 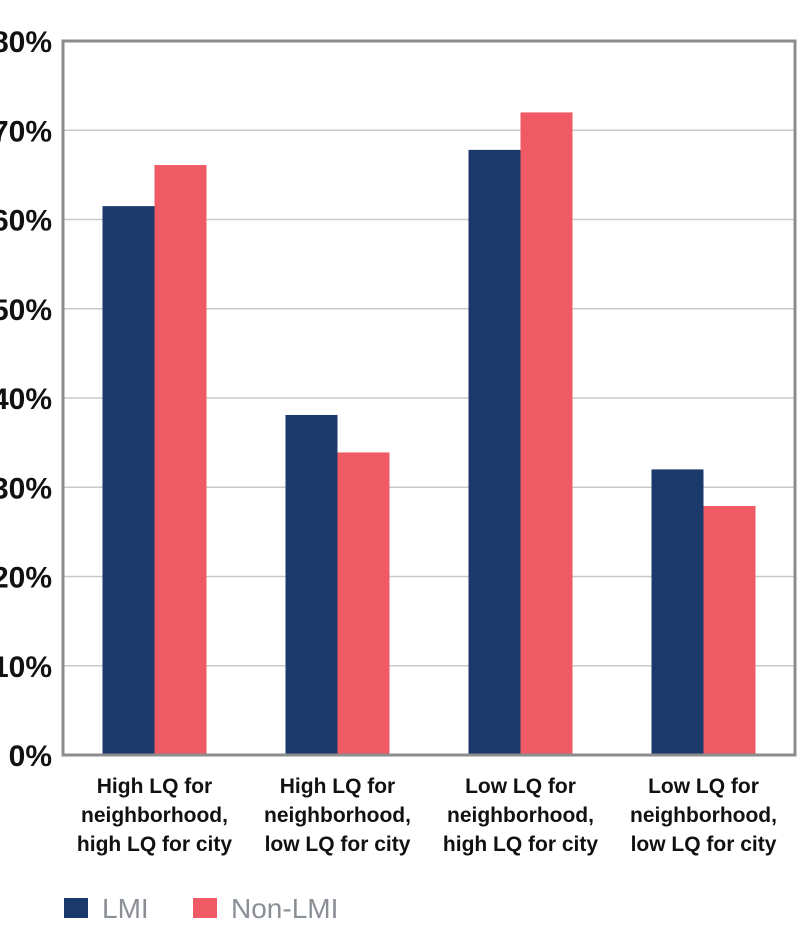 I want to click on x-category-label: High LQ for neighborhood, high LQ for city, so click(x=154, y=815).